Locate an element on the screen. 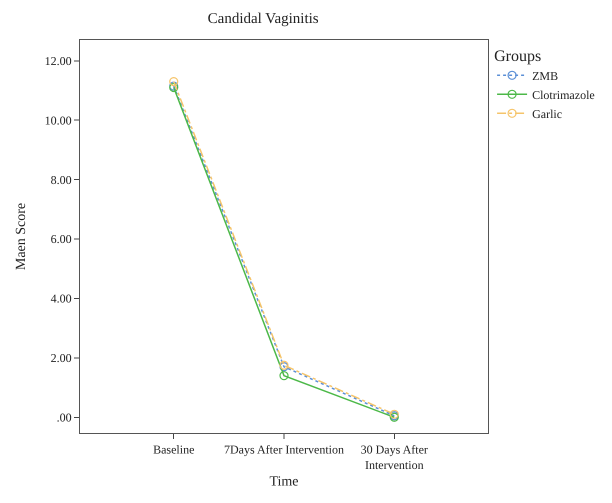 Image resolution: width=612 pixels, height=503 pixels. y-tick-label: 10.00 is located at coordinates (58, 120).